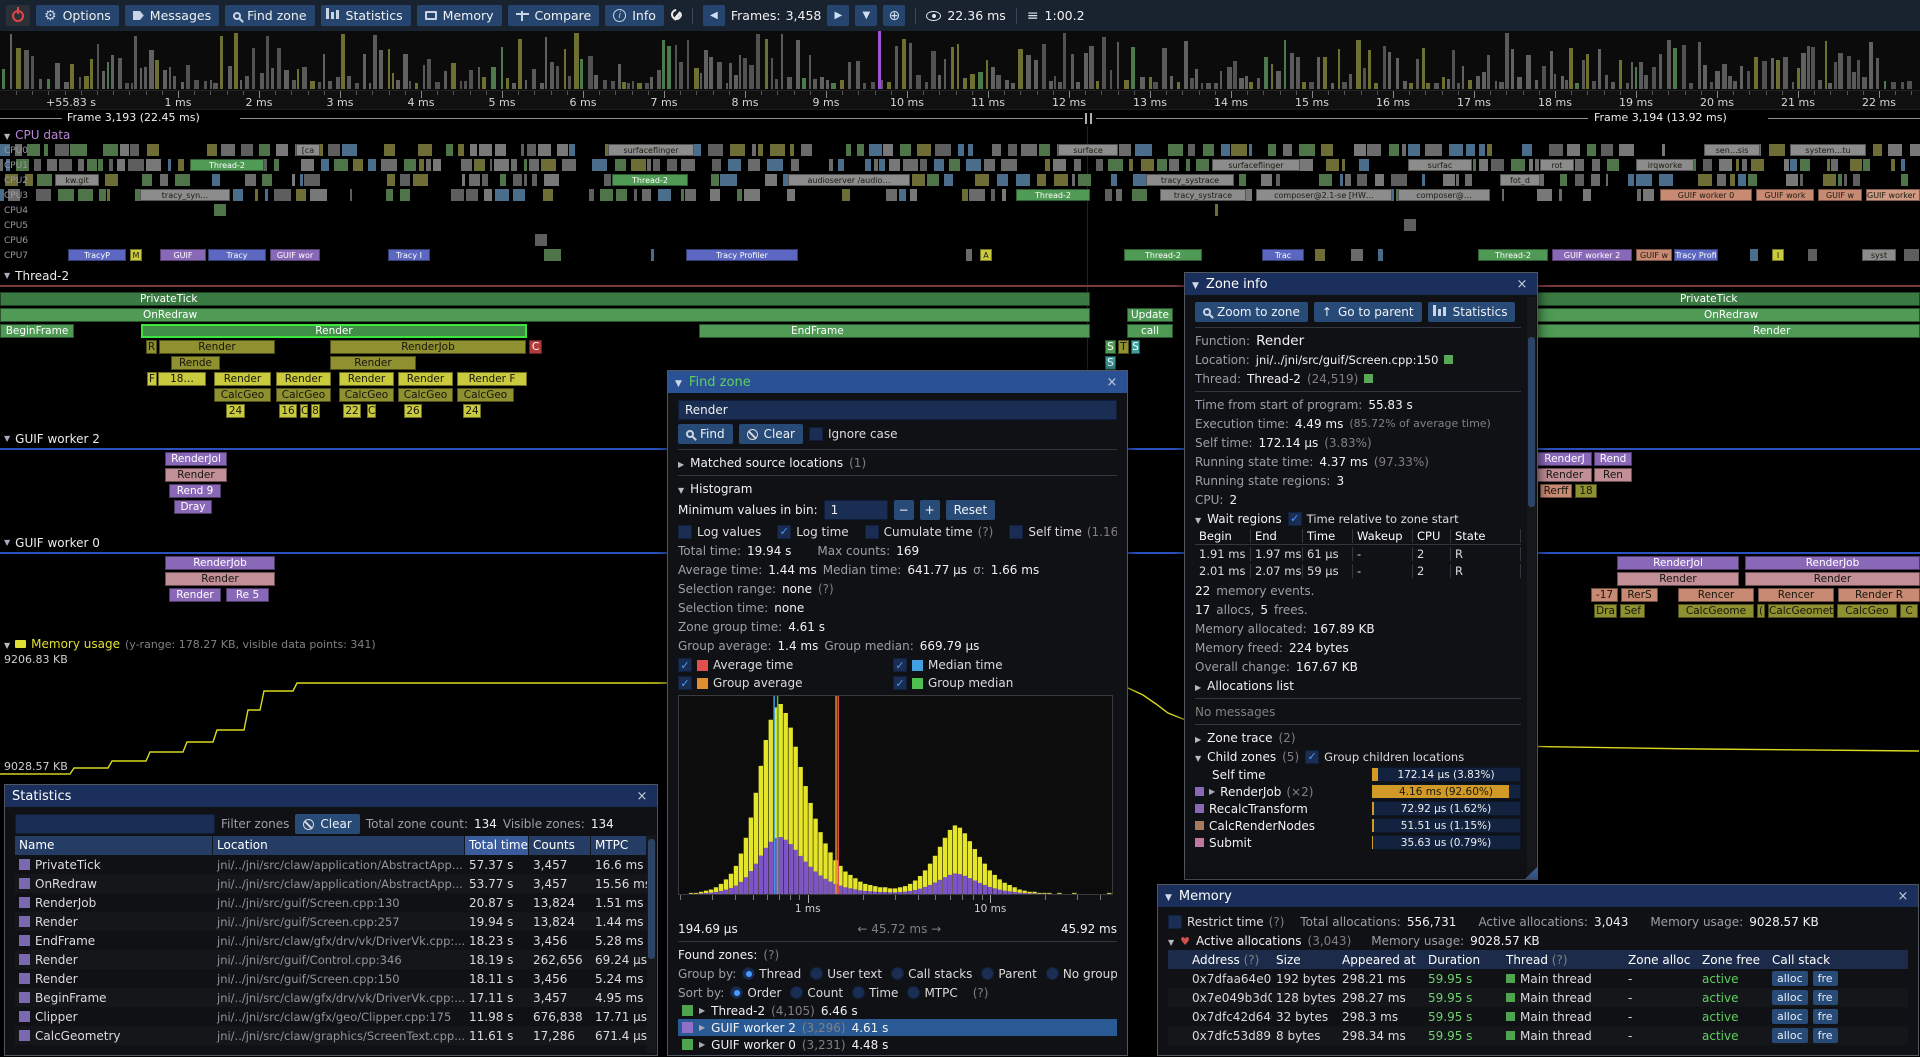  Describe the element at coordinates (545, 315) in the screenshot. I see `zone: OnRedraw` at that location.